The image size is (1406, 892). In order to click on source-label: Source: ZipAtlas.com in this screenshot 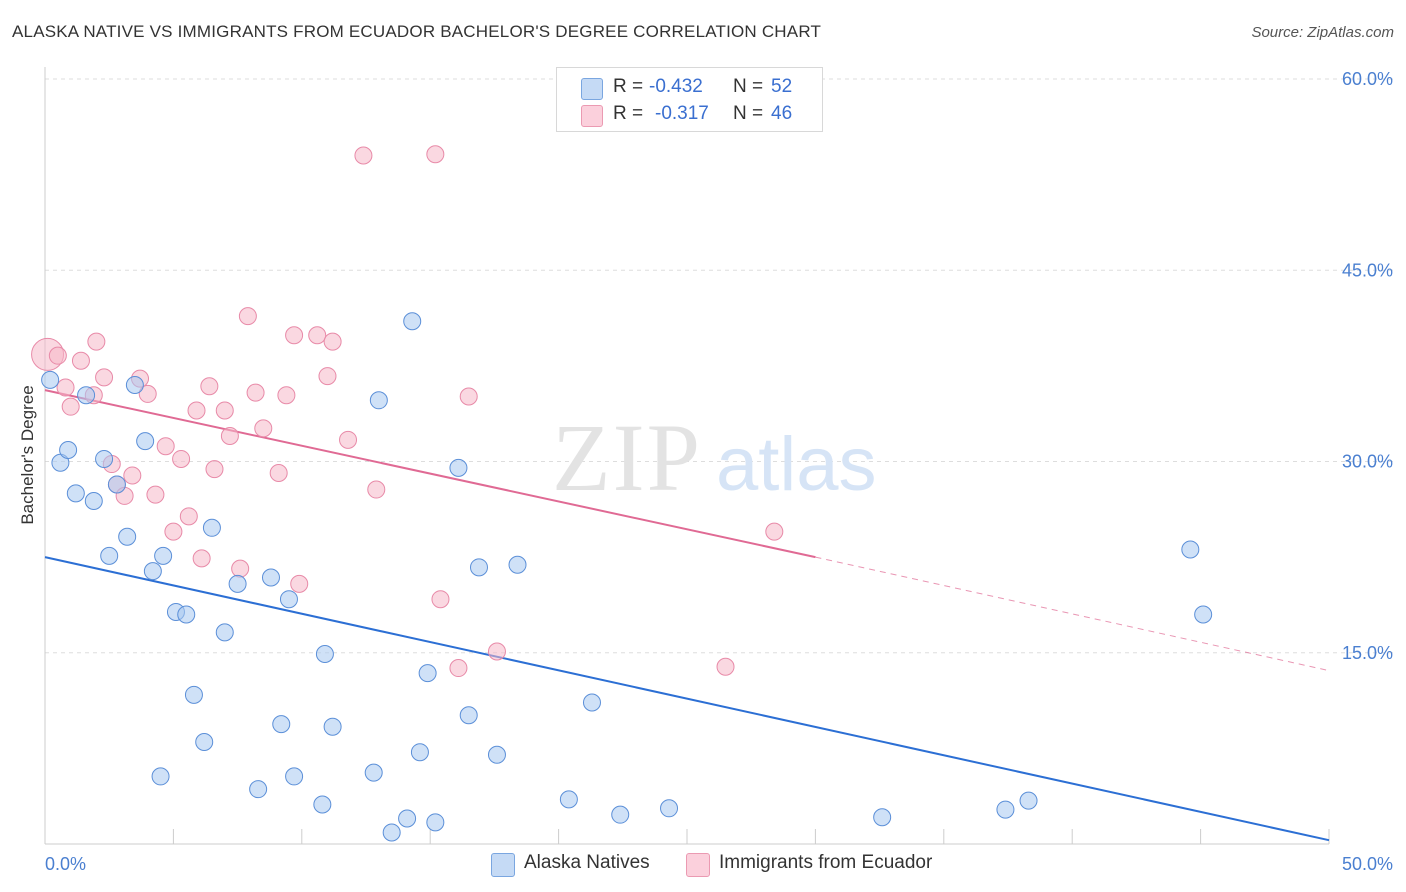, I will do `click(1322, 32)`.